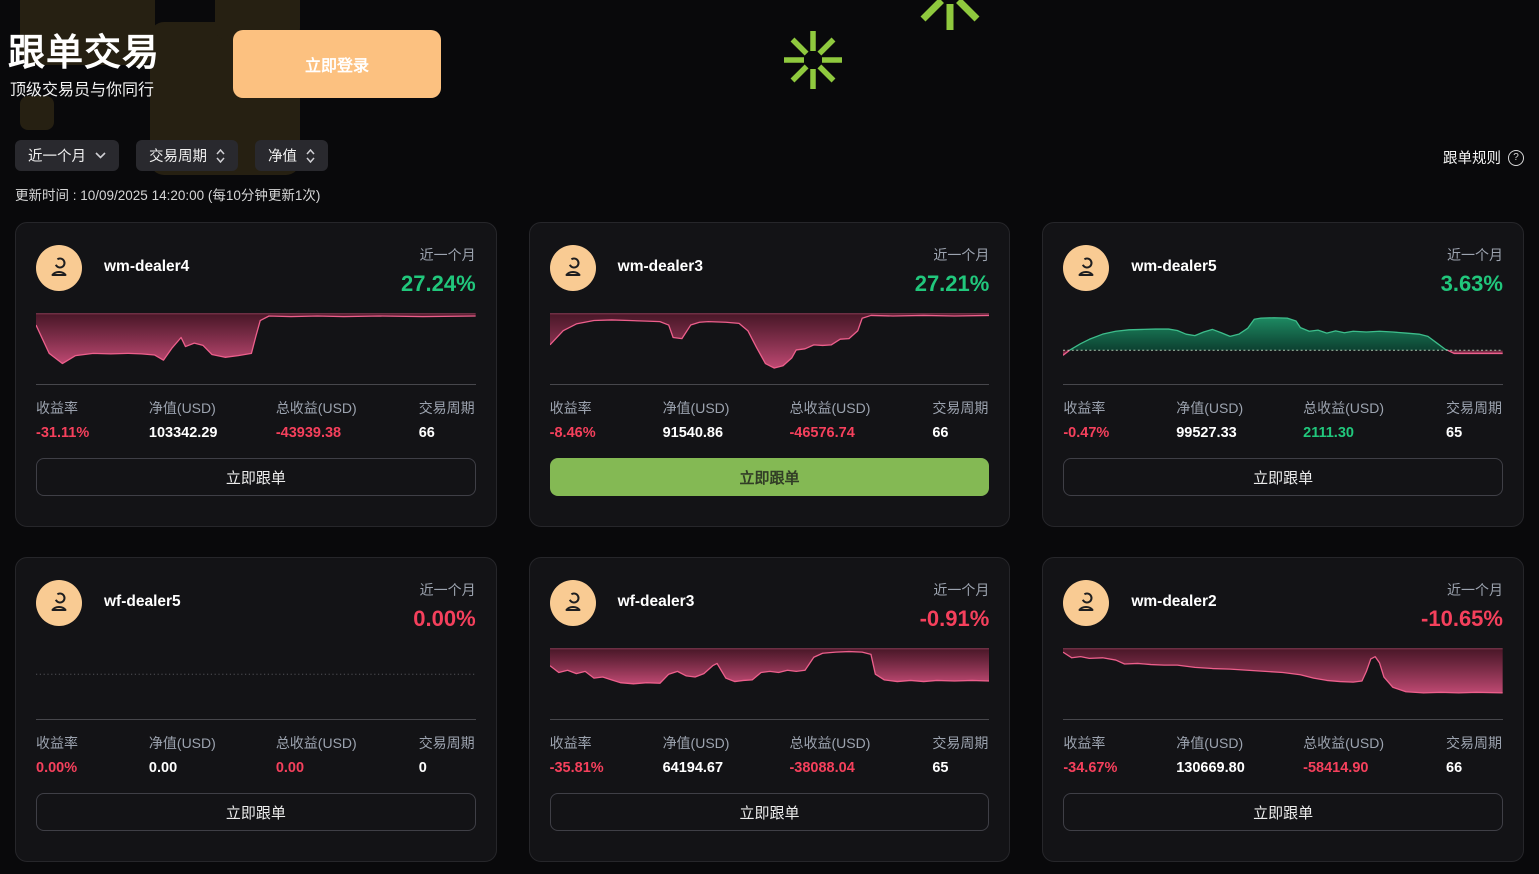 The width and height of the screenshot is (1539, 874). What do you see at coordinates (830, 743) in the screenshot?
I see `total-profit-label: 总收益(USD)` at bounding box center [830, 743].